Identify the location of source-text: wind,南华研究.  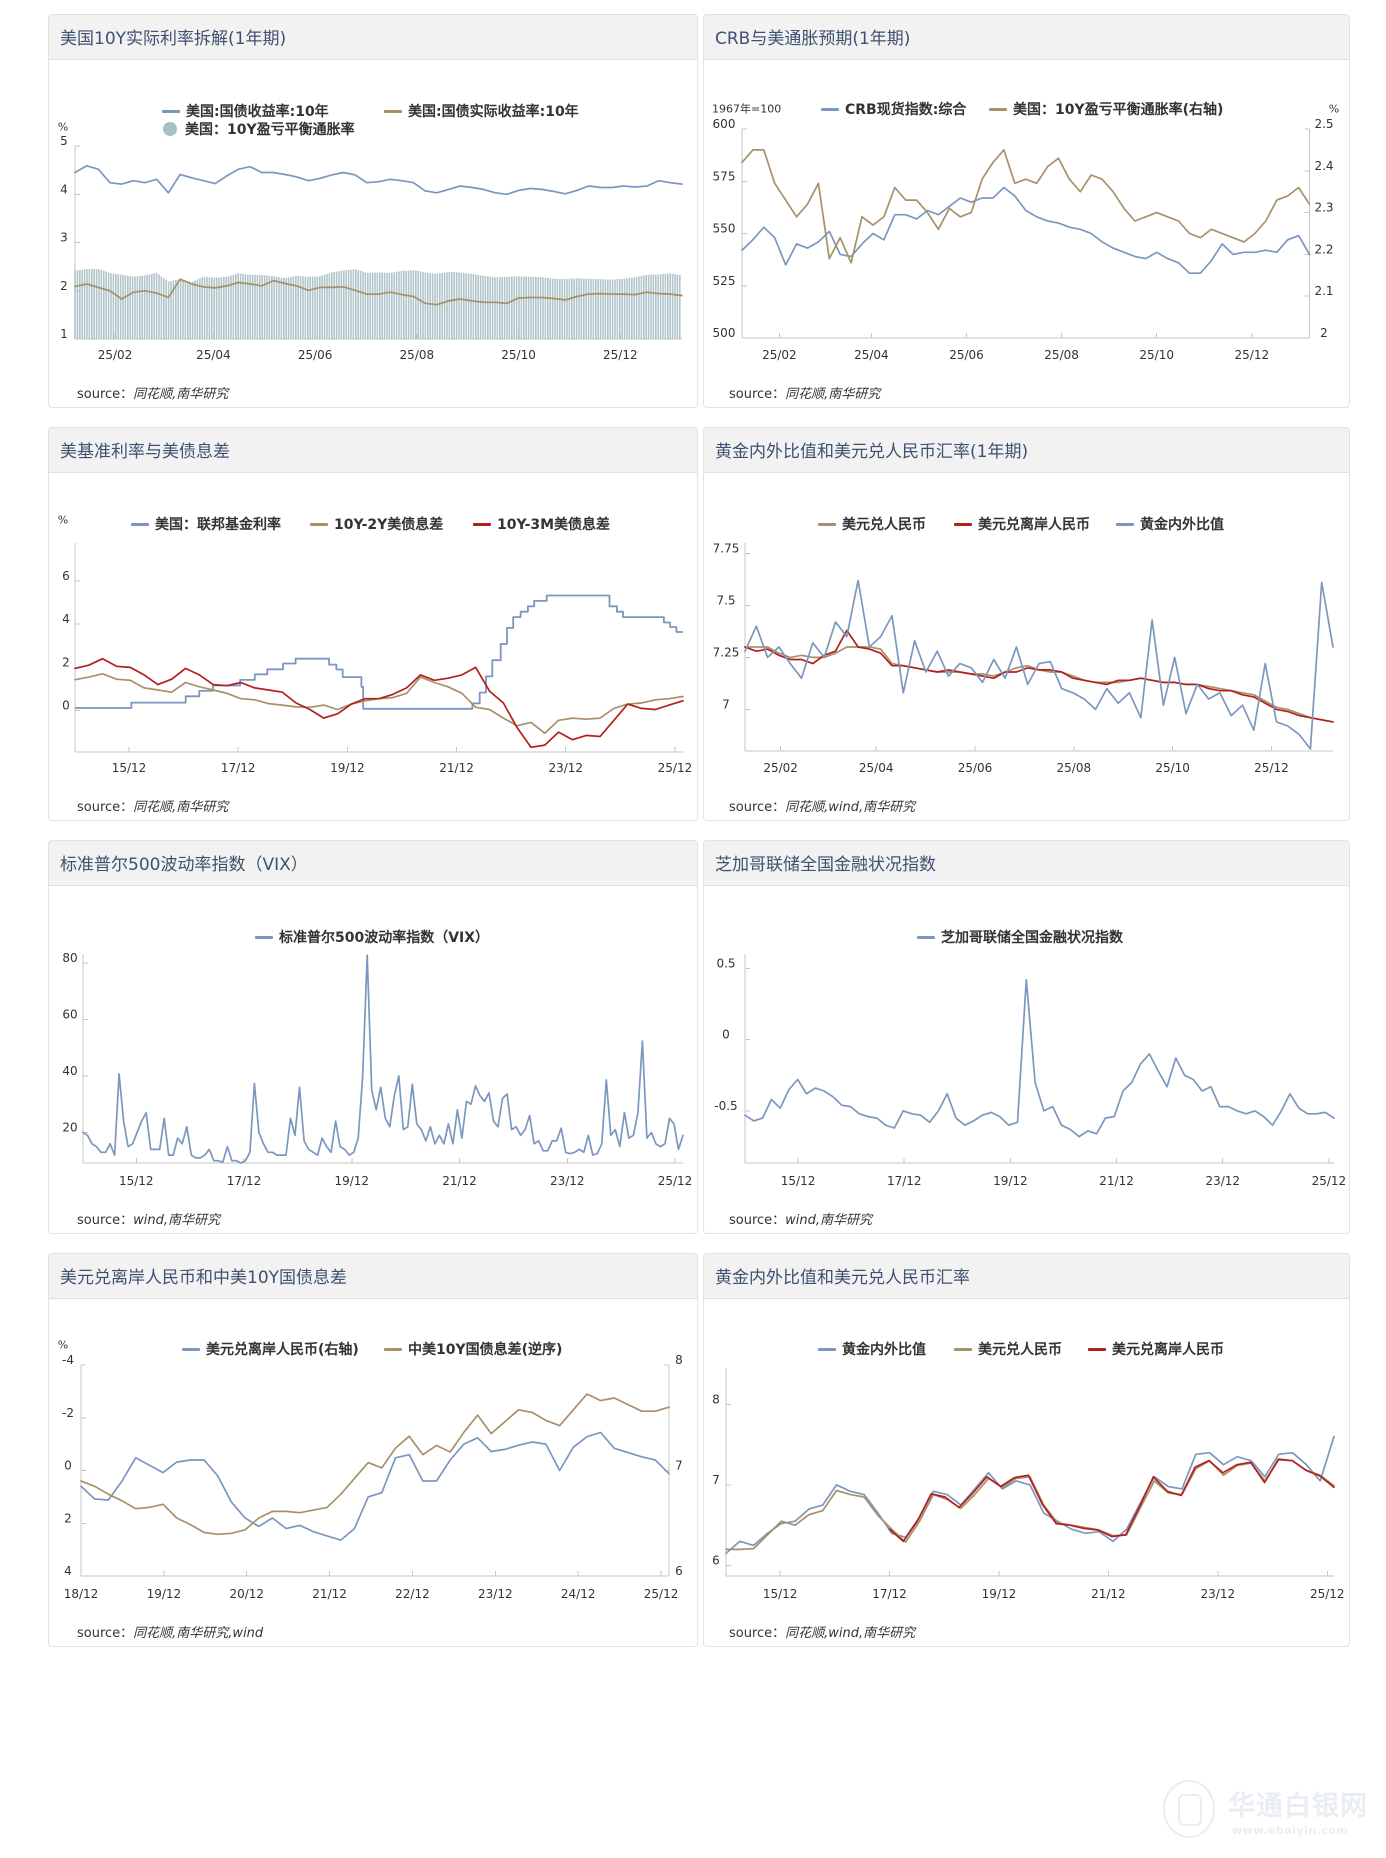
(829, 1220).